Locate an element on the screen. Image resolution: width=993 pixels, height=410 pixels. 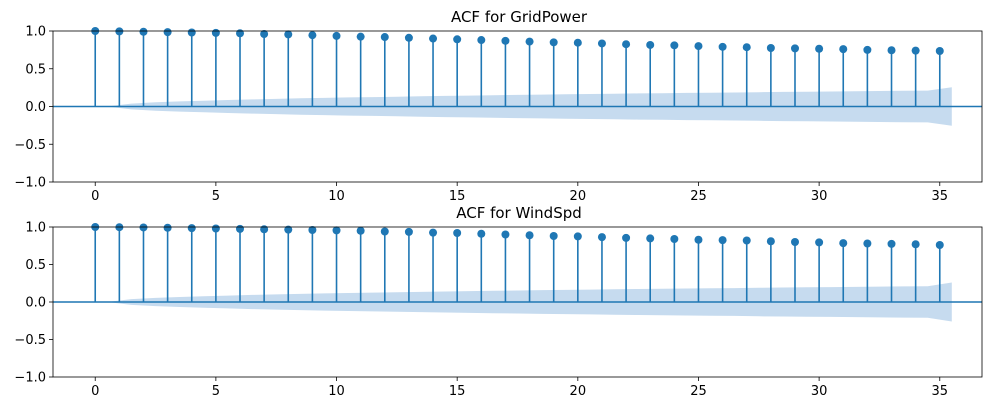
chart-title: ACF for GridPower is located at coordinates (519, 17).